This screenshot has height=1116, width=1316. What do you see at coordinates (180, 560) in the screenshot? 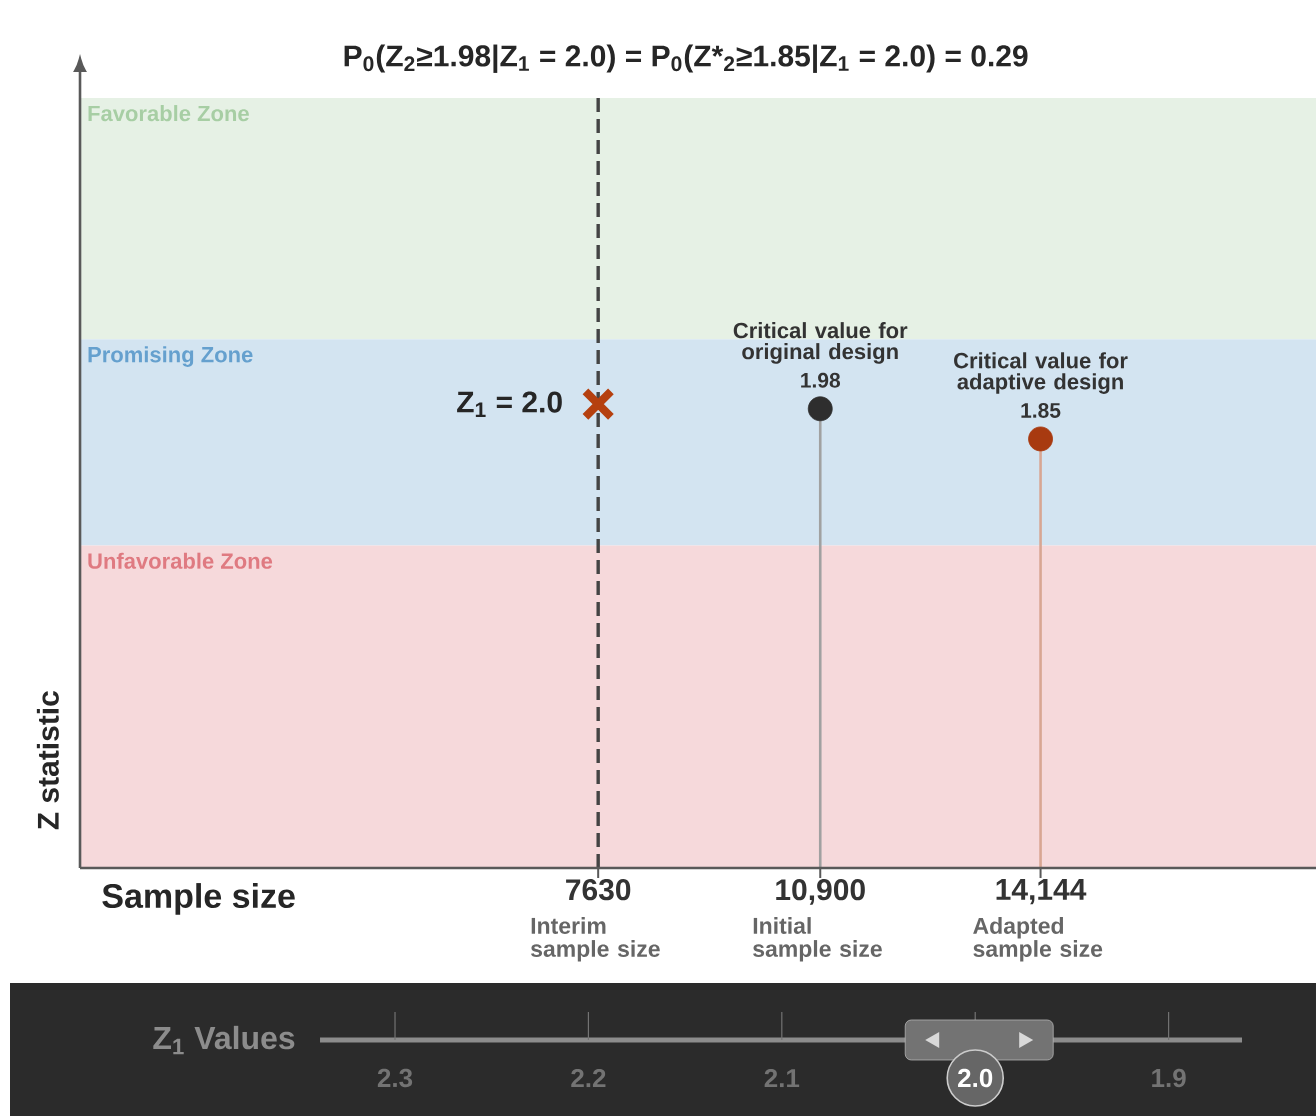
I see `band-label: Unfavorable Zone` at bounding box center [180, 560].